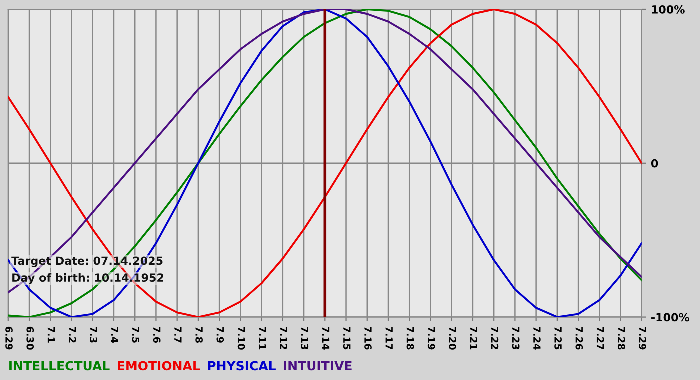 This screenshot has width=700, height=380. Describe the element at coordinates (305, 338) in the screenshot. I see `x-tick-label: 7.13` at that location.